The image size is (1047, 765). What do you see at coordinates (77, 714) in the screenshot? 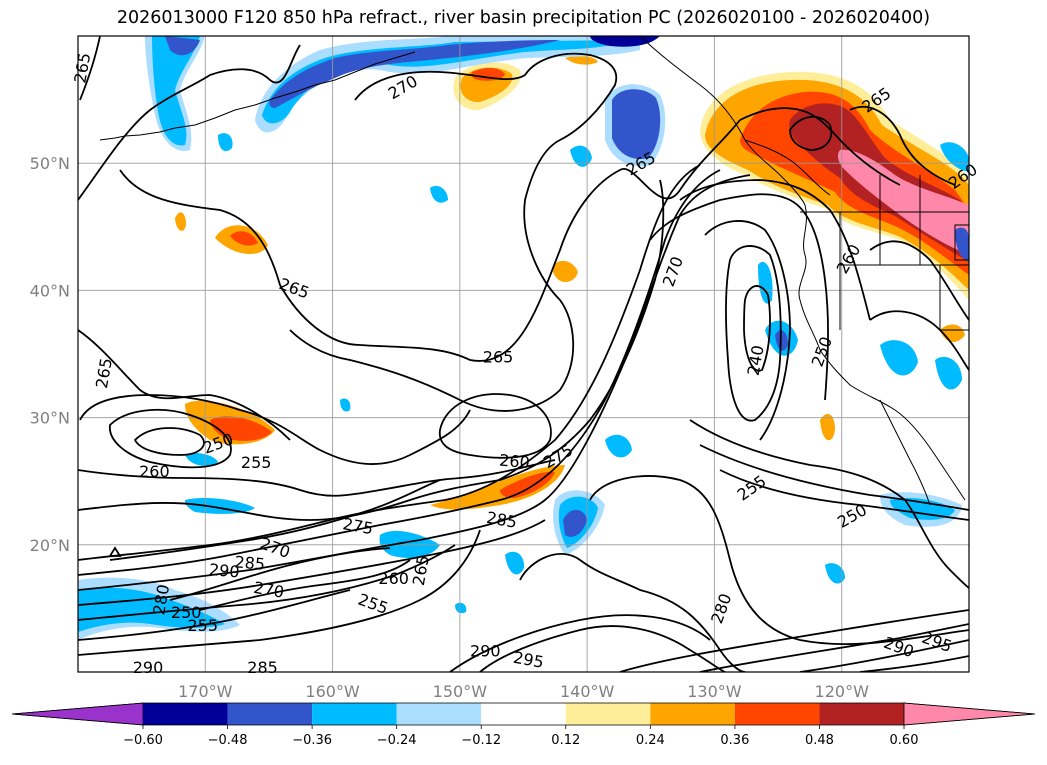
I see `colorbar-extend-min` at bounding box center [77, 714].